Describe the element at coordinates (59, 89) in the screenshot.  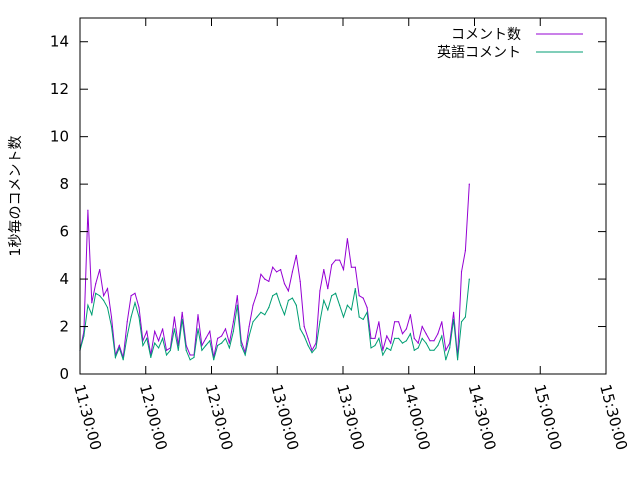
I see `y-tick-label: 12` at that location.